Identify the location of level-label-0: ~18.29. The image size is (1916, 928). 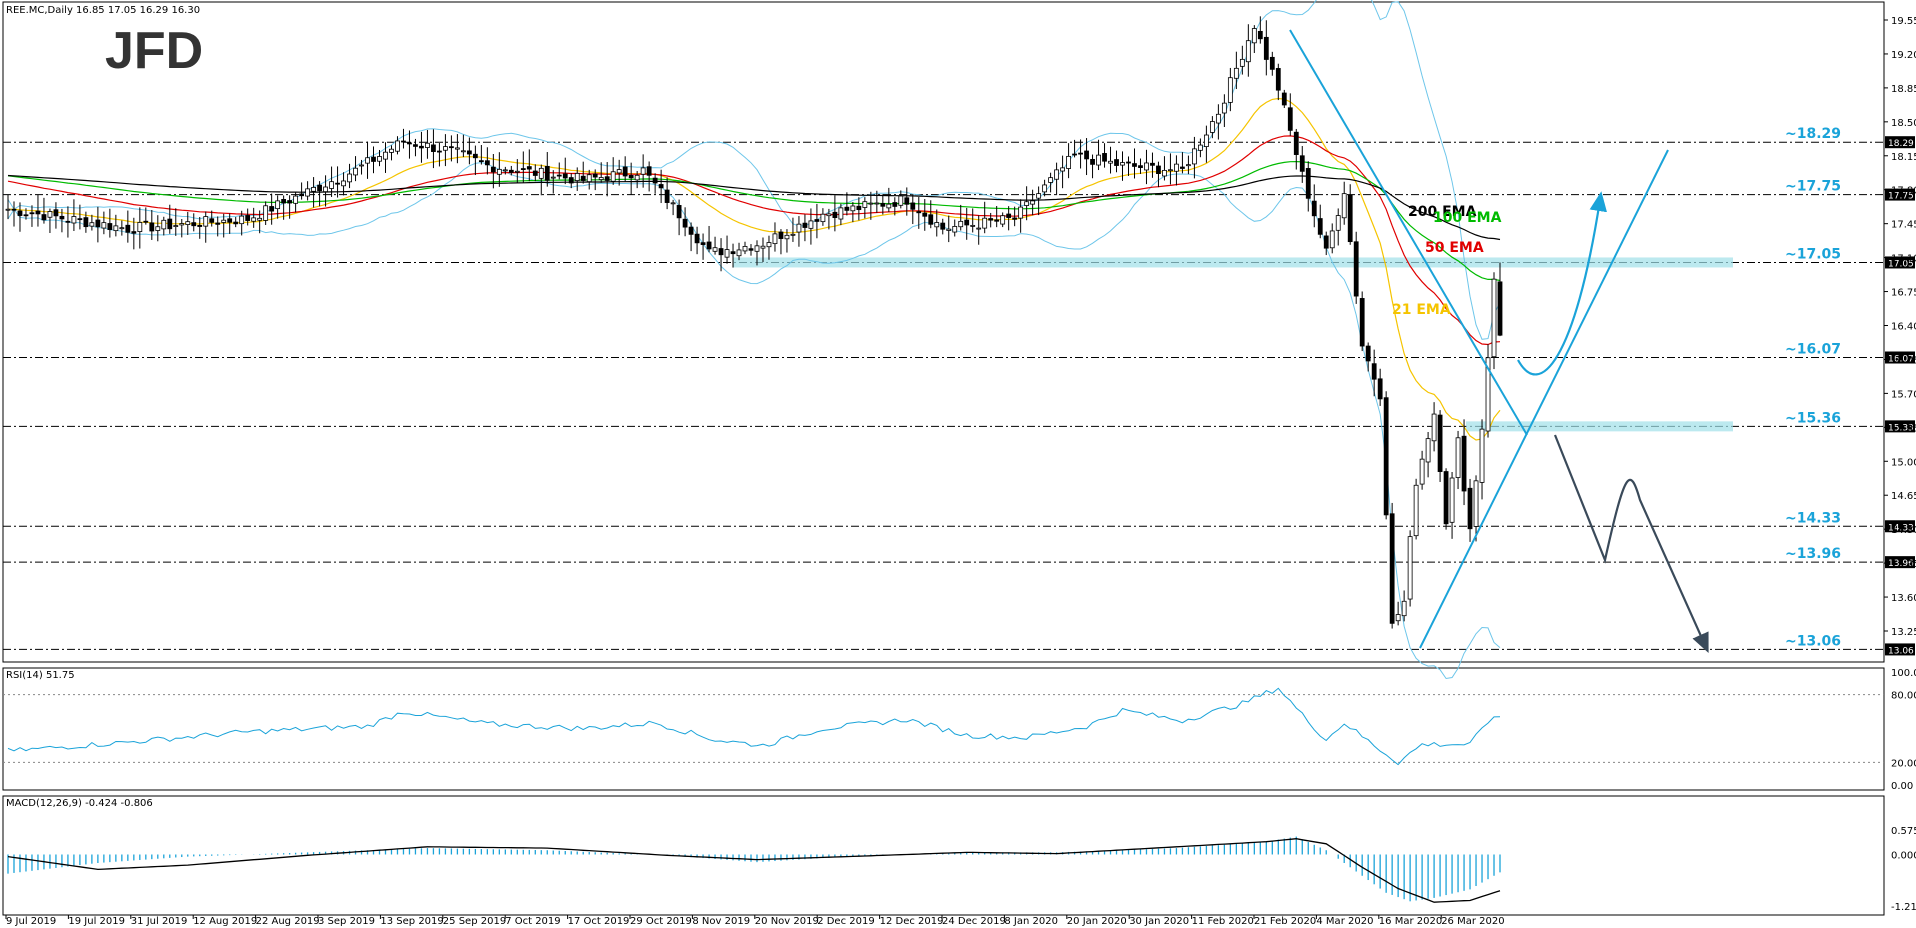
(1813, 134).